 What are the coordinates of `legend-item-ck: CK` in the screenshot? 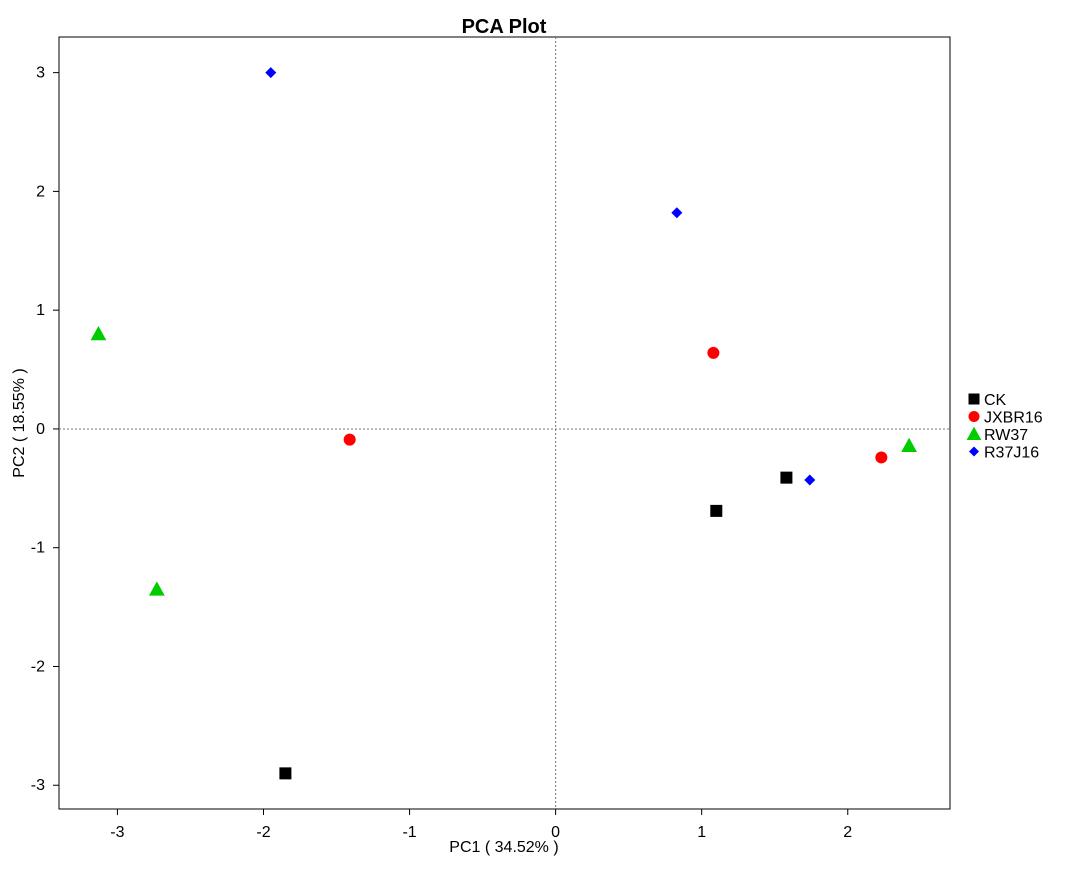 It's located at (987, 400).